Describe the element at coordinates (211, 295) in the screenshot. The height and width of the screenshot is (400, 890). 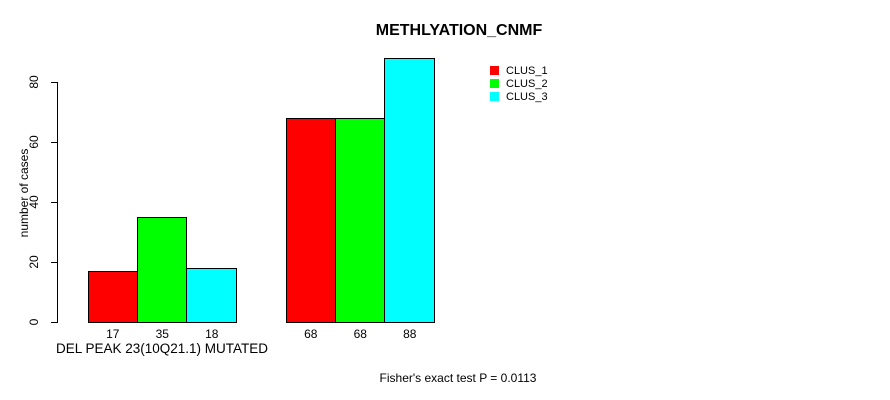
I see `bar-clus_3-group1` at that location.